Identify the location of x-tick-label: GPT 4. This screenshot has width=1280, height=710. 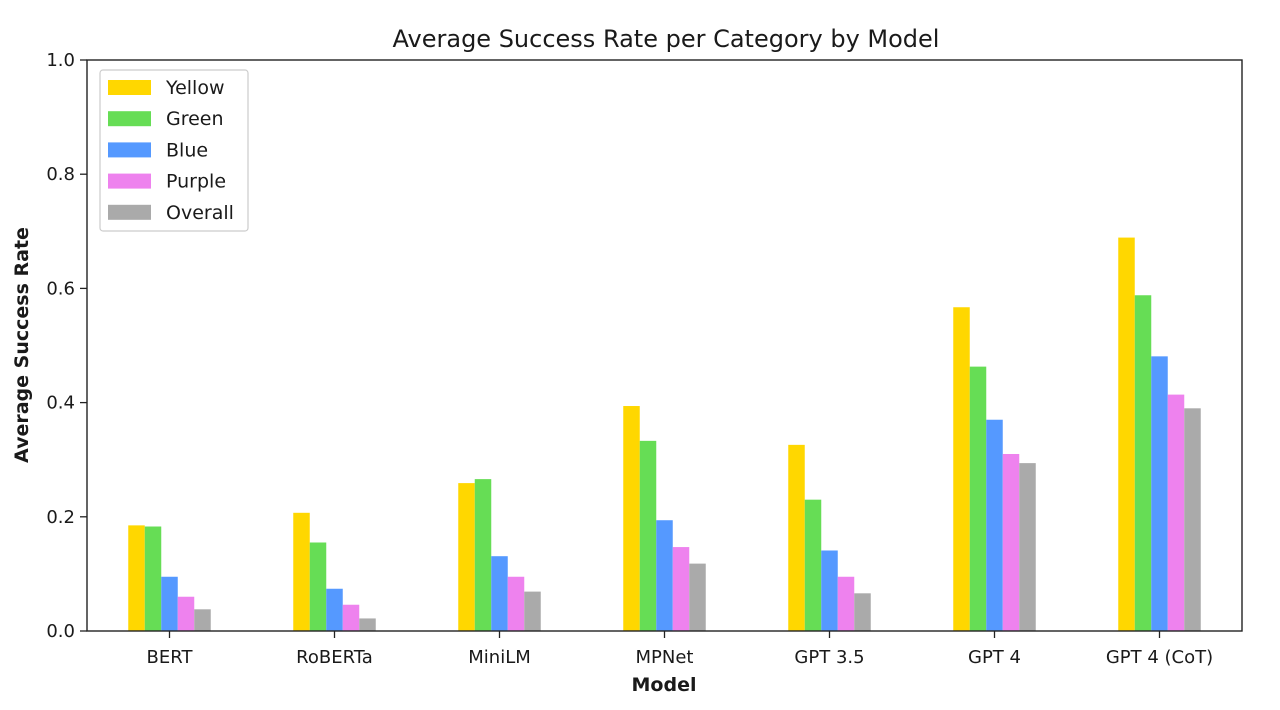
(994, 657).